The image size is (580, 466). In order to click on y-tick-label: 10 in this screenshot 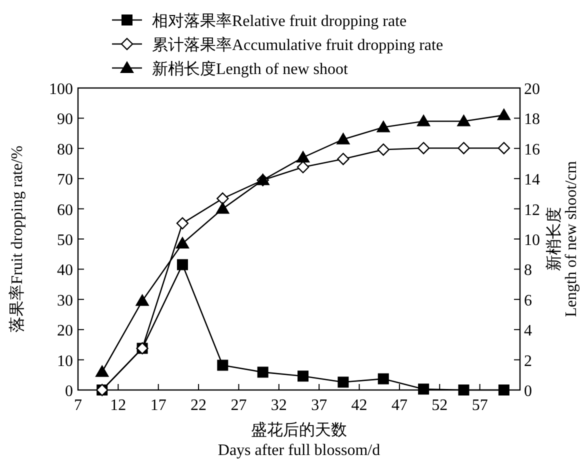, I will do `click(65, 361)`.